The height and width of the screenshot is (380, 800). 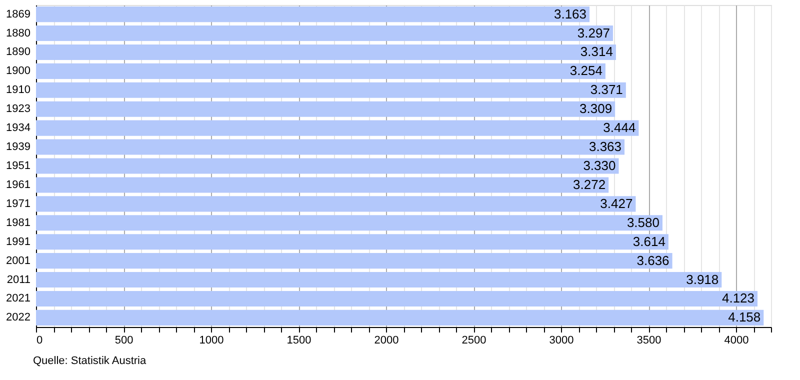 I want to click on data-label: 3.636, so click(x=653, y=260).